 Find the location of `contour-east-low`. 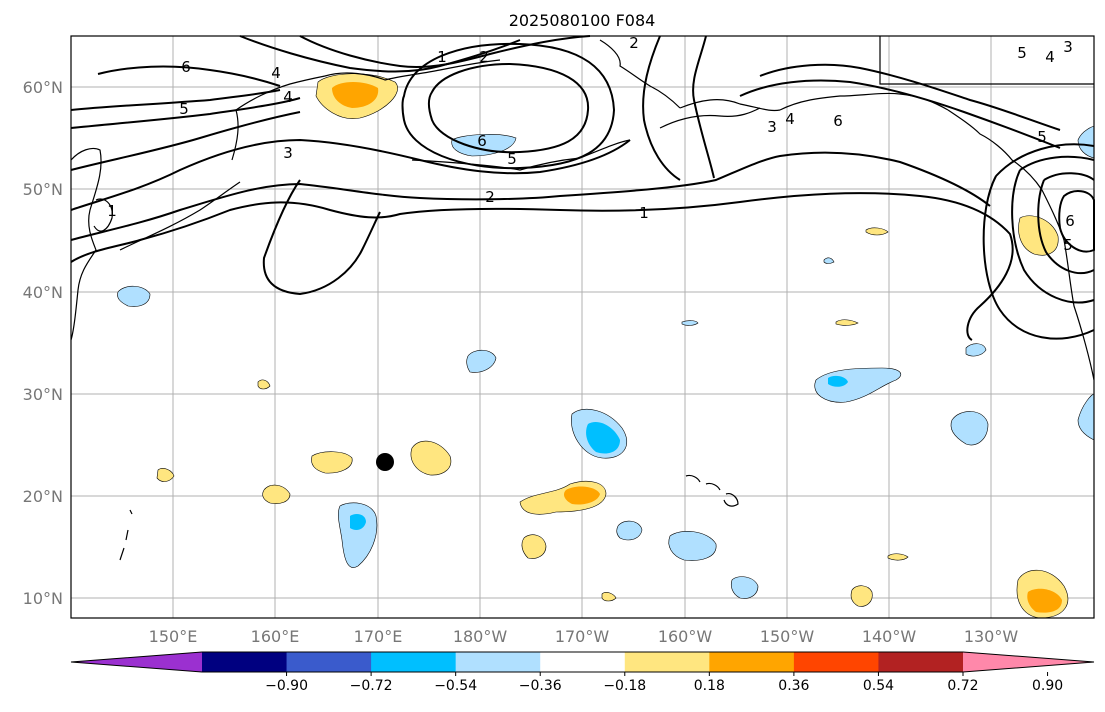

contour-east-low is located at coordinates (1076, 221).